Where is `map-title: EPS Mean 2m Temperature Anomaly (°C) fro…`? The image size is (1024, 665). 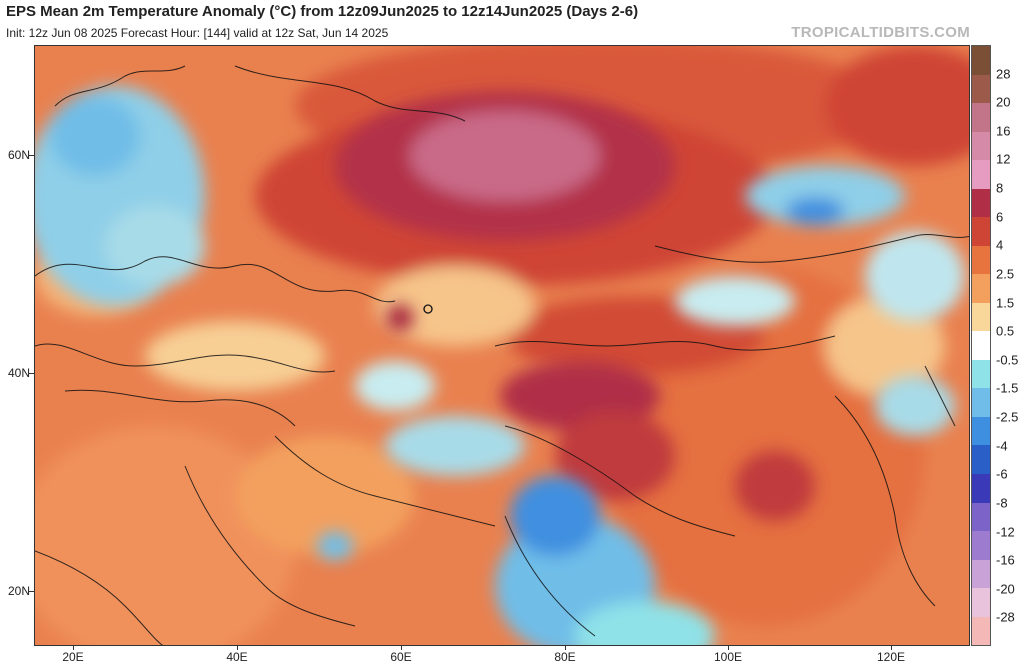
map-title: EPS Mean 2m Temperature Anomaly (°C) fro… is located at coordinates (322, 11).